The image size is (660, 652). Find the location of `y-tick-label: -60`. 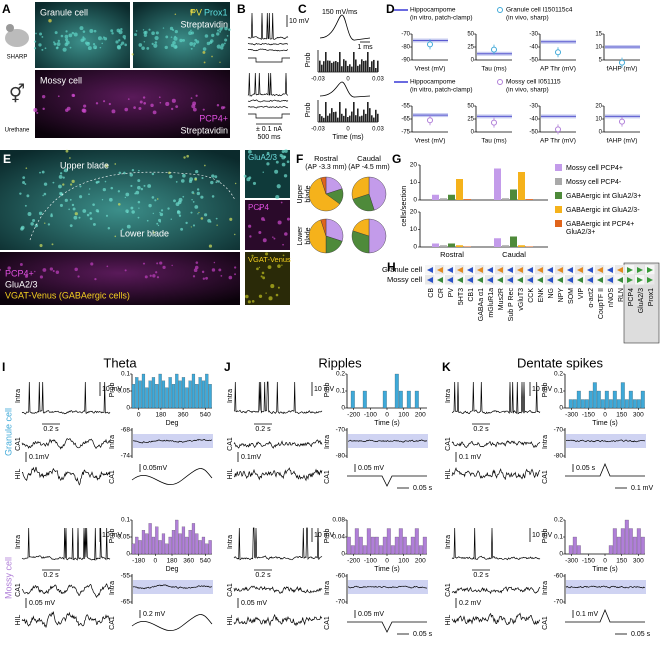

y-tick-label: -60 is located at coordinates (559, 576).